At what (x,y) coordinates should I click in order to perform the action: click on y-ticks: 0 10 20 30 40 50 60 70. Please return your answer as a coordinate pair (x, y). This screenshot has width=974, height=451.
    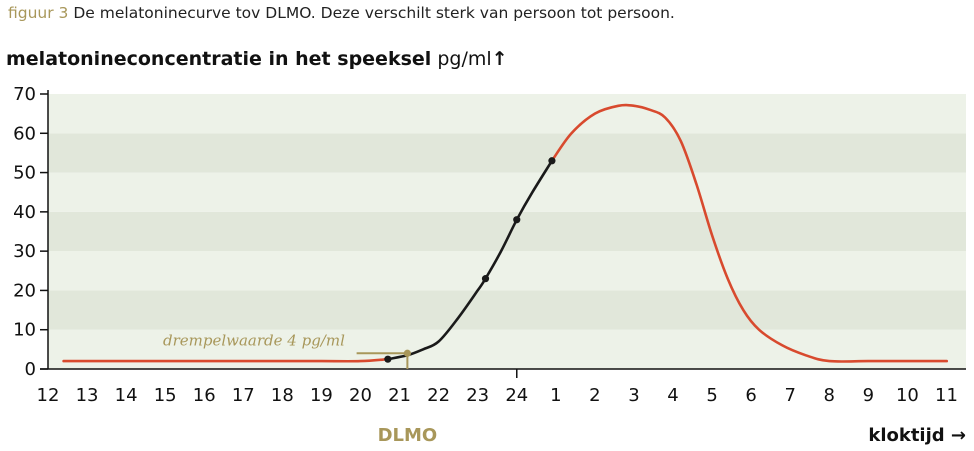
    Looking at the image, I should click on (30, 232).